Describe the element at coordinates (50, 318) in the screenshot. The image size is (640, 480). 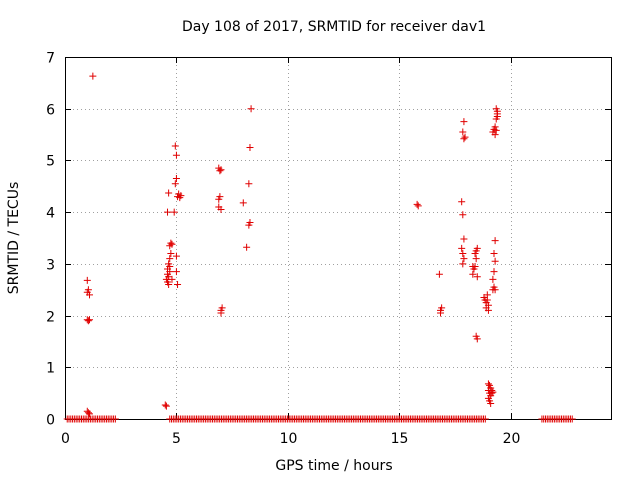
I see `y-tick-label: 2` at that location.